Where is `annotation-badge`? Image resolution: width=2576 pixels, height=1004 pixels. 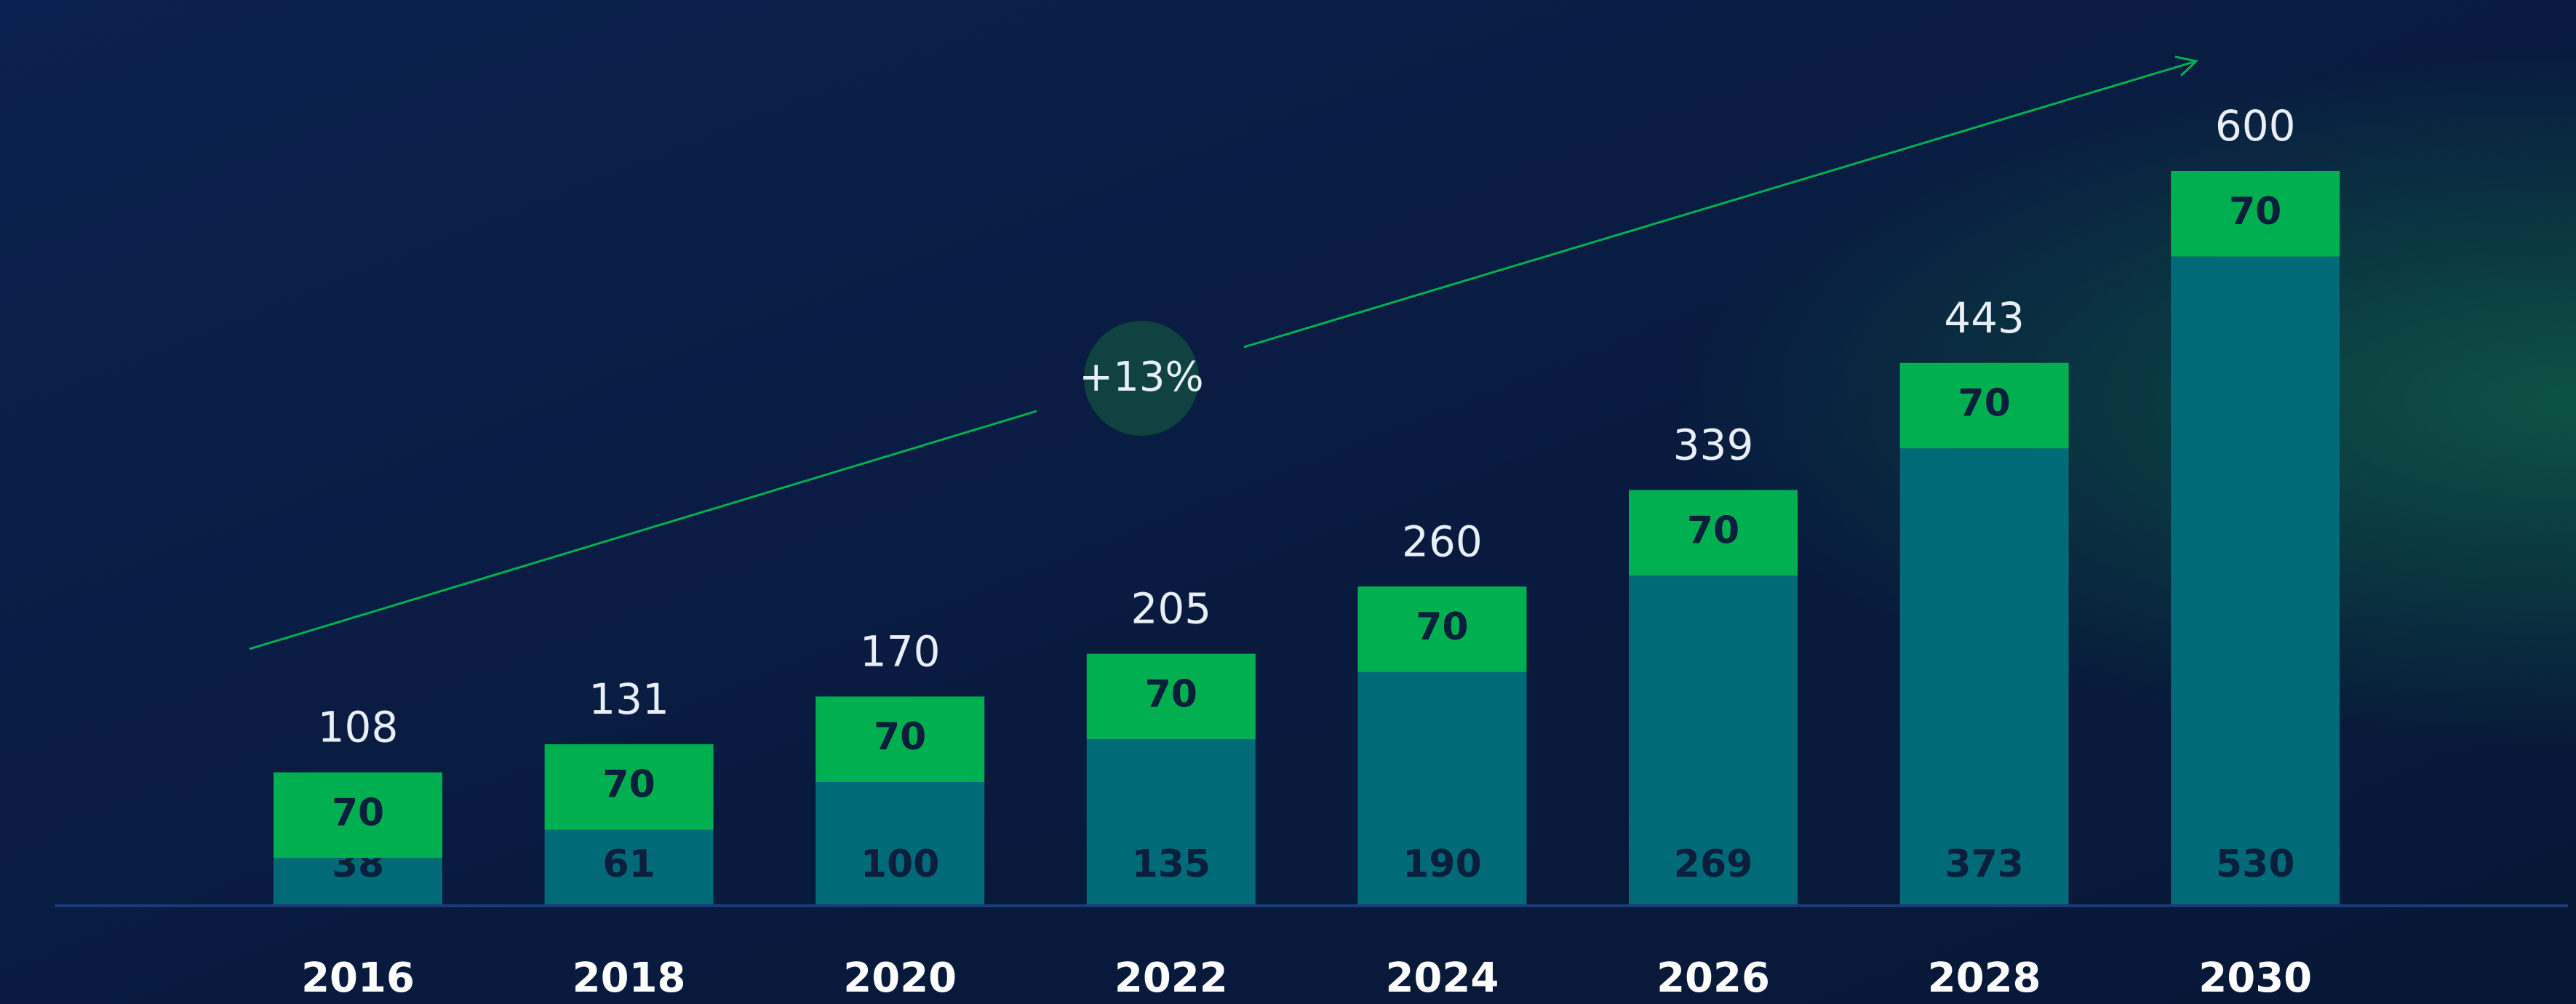
annotation-badge is located at coordinates (1141, 378).